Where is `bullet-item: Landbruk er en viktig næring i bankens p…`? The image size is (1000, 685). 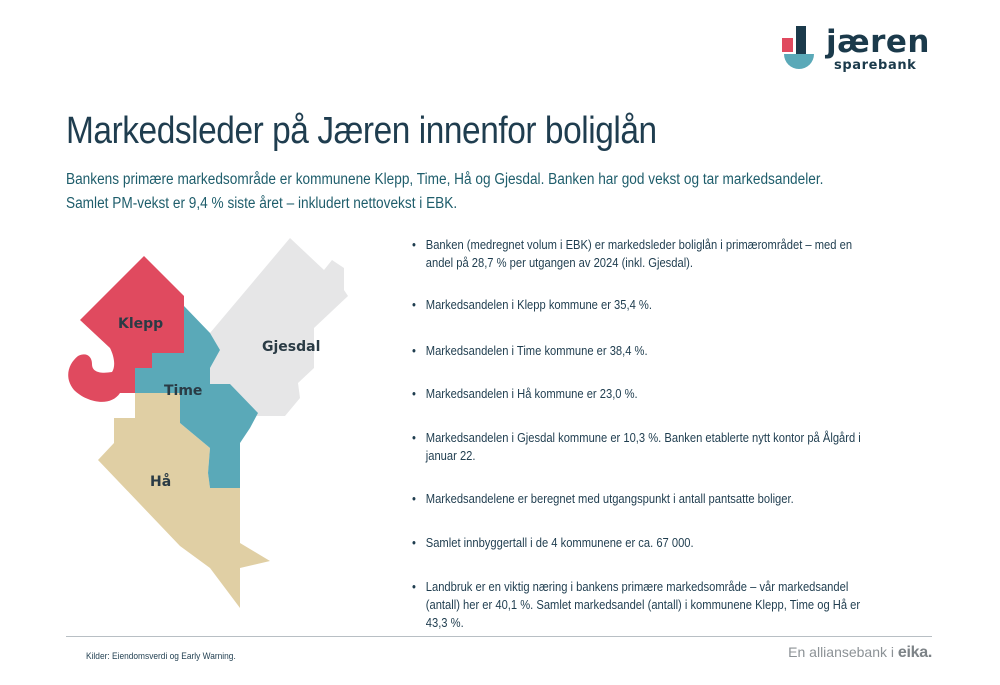 bullet-item: Landbruk er en viktig næring i bankens p… is located at coordinates (642, 605).